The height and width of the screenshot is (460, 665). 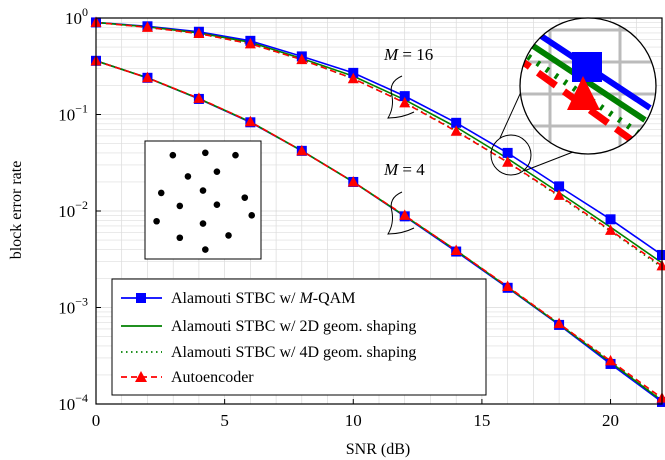 I want to click on x-tick-label: 15, so click(x=481, y=420).